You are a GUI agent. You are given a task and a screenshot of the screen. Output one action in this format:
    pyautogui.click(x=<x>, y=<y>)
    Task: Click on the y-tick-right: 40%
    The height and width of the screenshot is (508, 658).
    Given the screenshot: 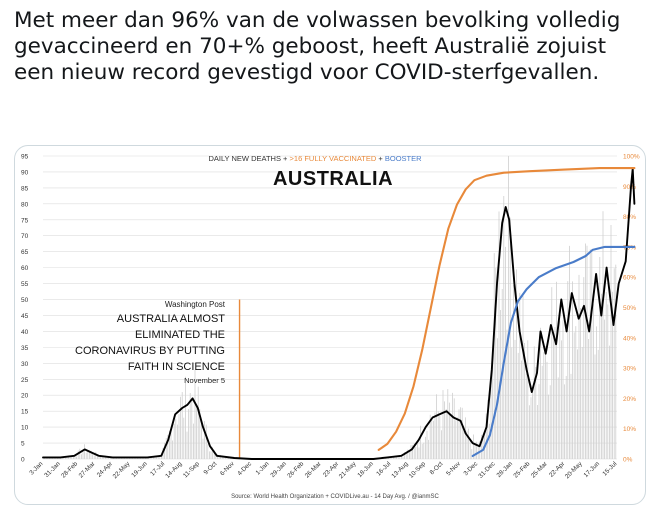 What is the action you would take?
    pyautogui.click(x=629, y=338)
    